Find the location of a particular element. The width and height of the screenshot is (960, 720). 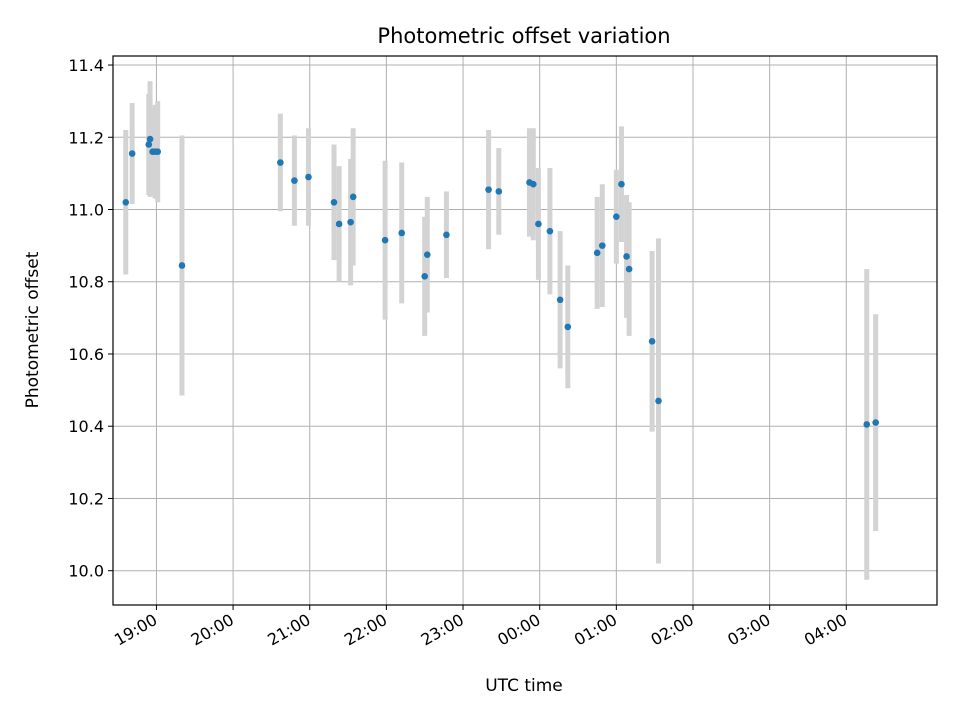

y-tick-label: 11.2 is located at coordinates (86, 137).